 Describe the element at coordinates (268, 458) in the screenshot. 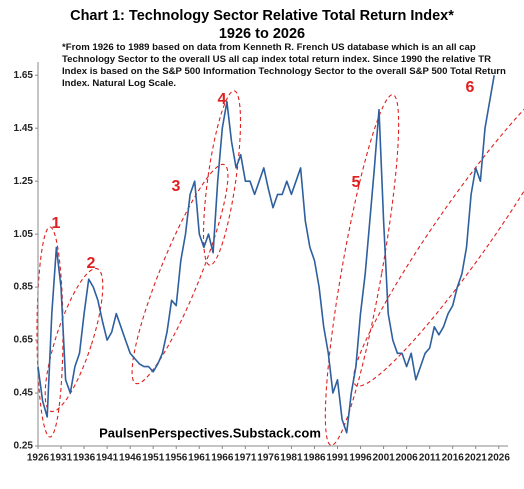

I see `x-tick-label: 1976` at that location.